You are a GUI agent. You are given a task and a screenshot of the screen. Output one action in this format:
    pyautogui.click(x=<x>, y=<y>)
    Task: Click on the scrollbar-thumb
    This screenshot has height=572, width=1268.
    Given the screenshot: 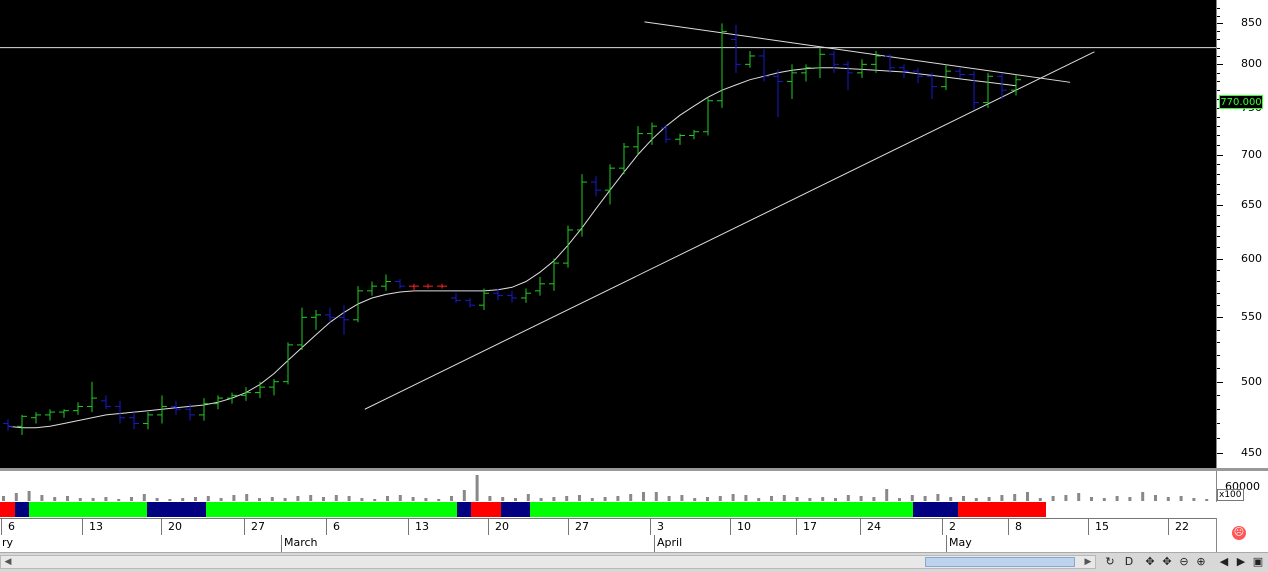 What is the action you would take?
    pyautogui.click(x=1000, y=562)
    